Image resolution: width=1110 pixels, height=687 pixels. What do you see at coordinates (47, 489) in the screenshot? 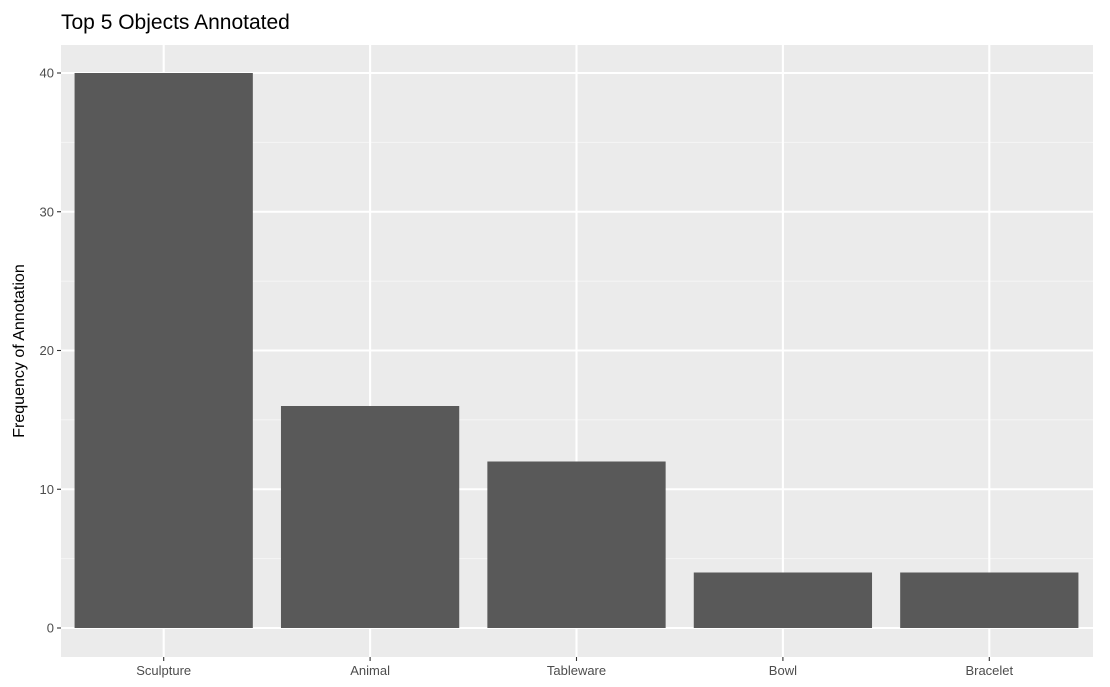
I see `y-tick-label: 10` at bounding box center [47, 489].